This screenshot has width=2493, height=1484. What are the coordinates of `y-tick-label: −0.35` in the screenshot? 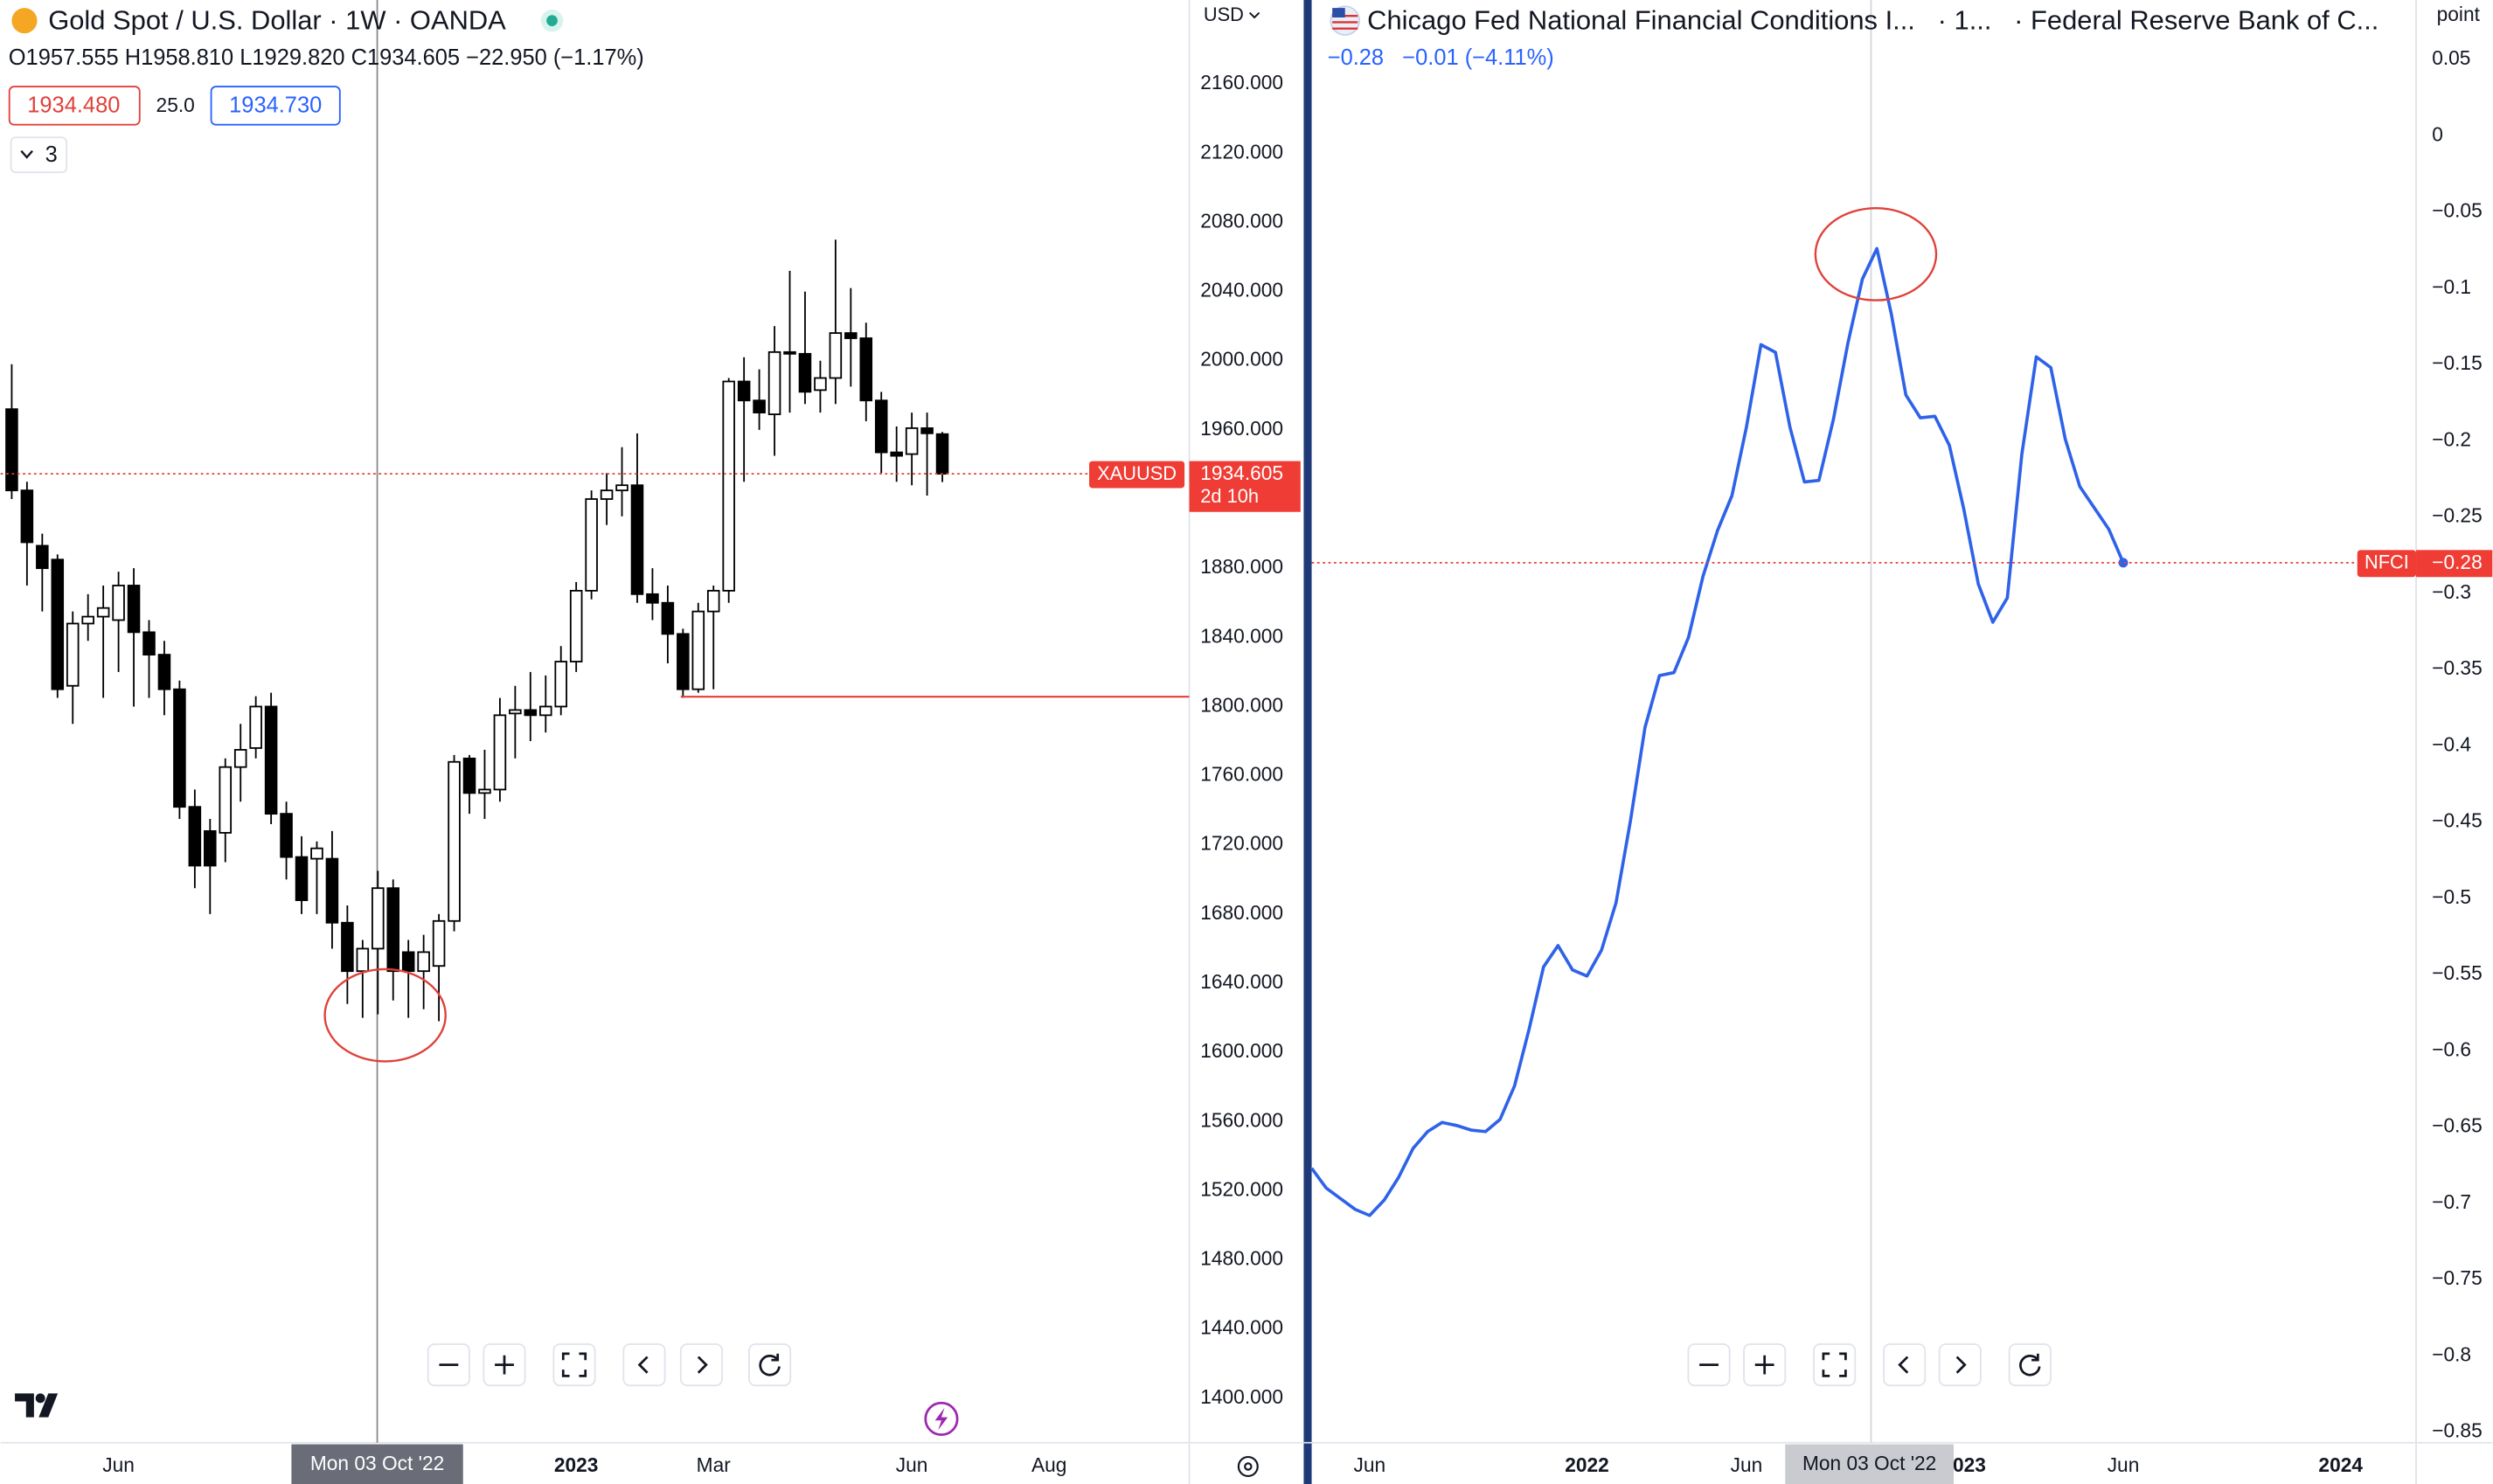 It's located at (2457, 667).